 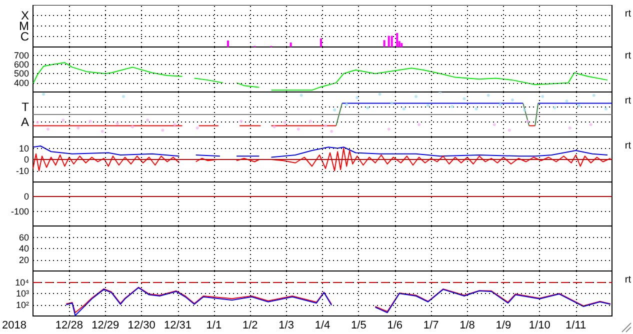 I want to click on y-tick-label: -100, so click(x=19, y=211).